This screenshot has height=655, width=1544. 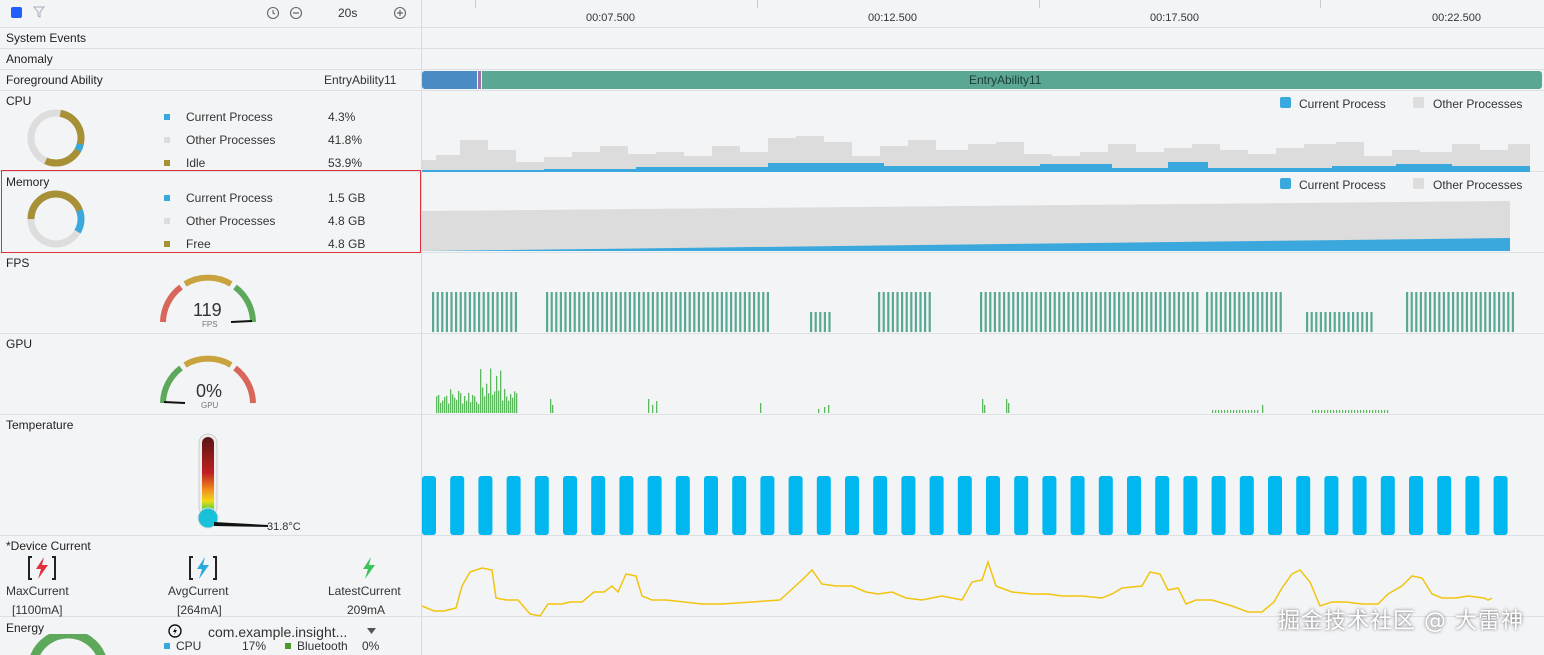 I want to click on latest-current-label: LatestCurrent, so click(x=364, y=591).